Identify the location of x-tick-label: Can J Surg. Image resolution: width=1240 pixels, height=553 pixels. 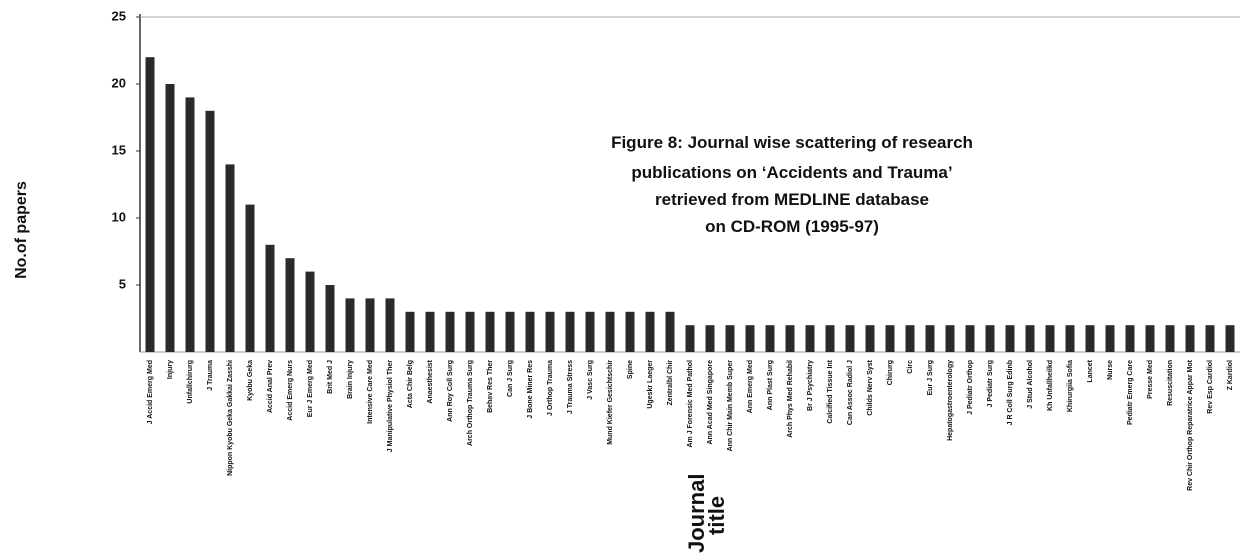
(510, 378).